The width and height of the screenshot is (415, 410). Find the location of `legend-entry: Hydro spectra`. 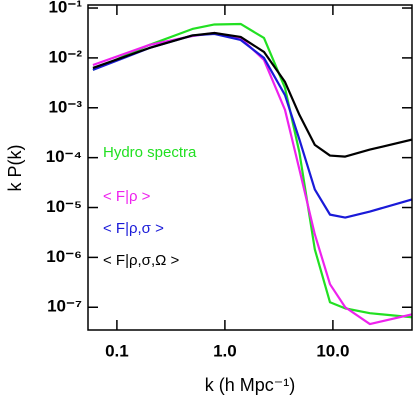

legend-entry: Hydro spectra is located at coordinates (150, 152).